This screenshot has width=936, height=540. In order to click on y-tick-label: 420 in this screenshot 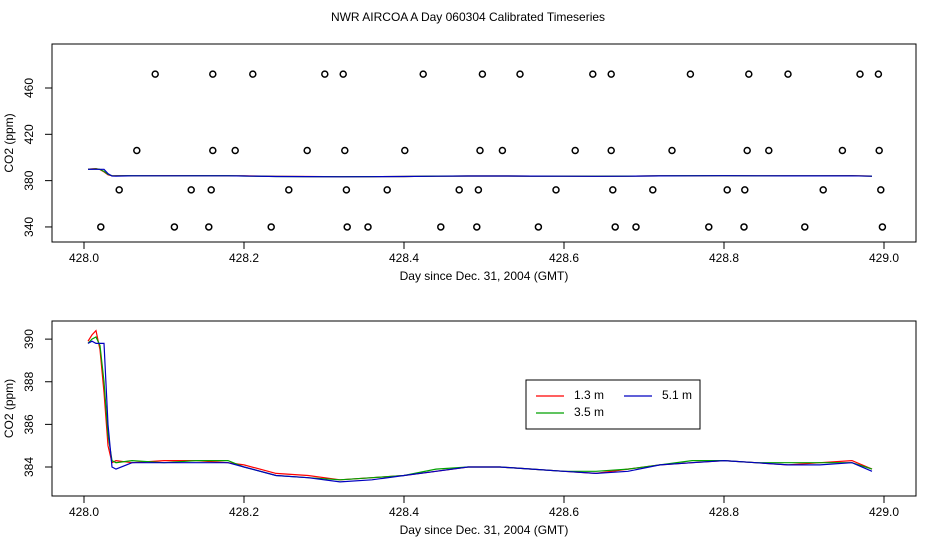, I will do `click(29, 134)`.